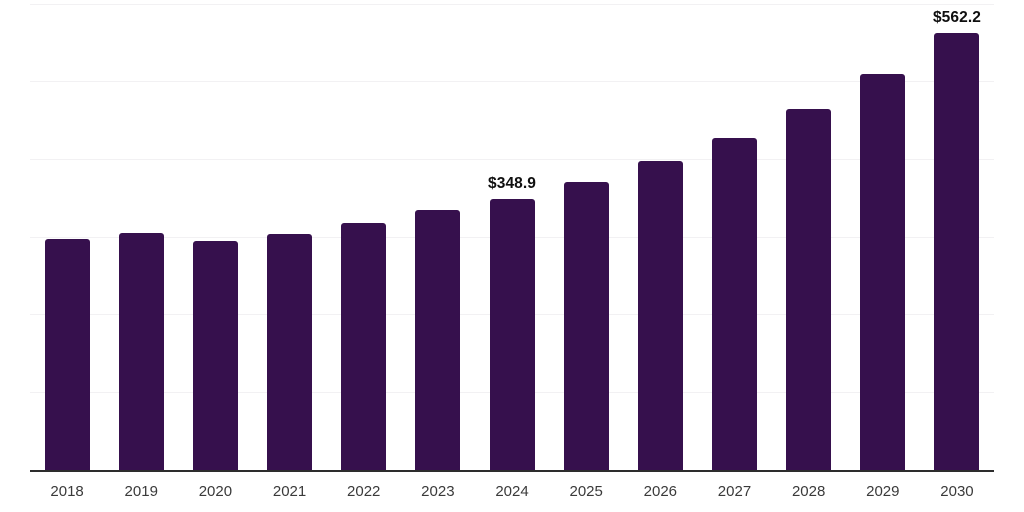  I want to click on x-tick-2023: 2023, so click(438, 491).